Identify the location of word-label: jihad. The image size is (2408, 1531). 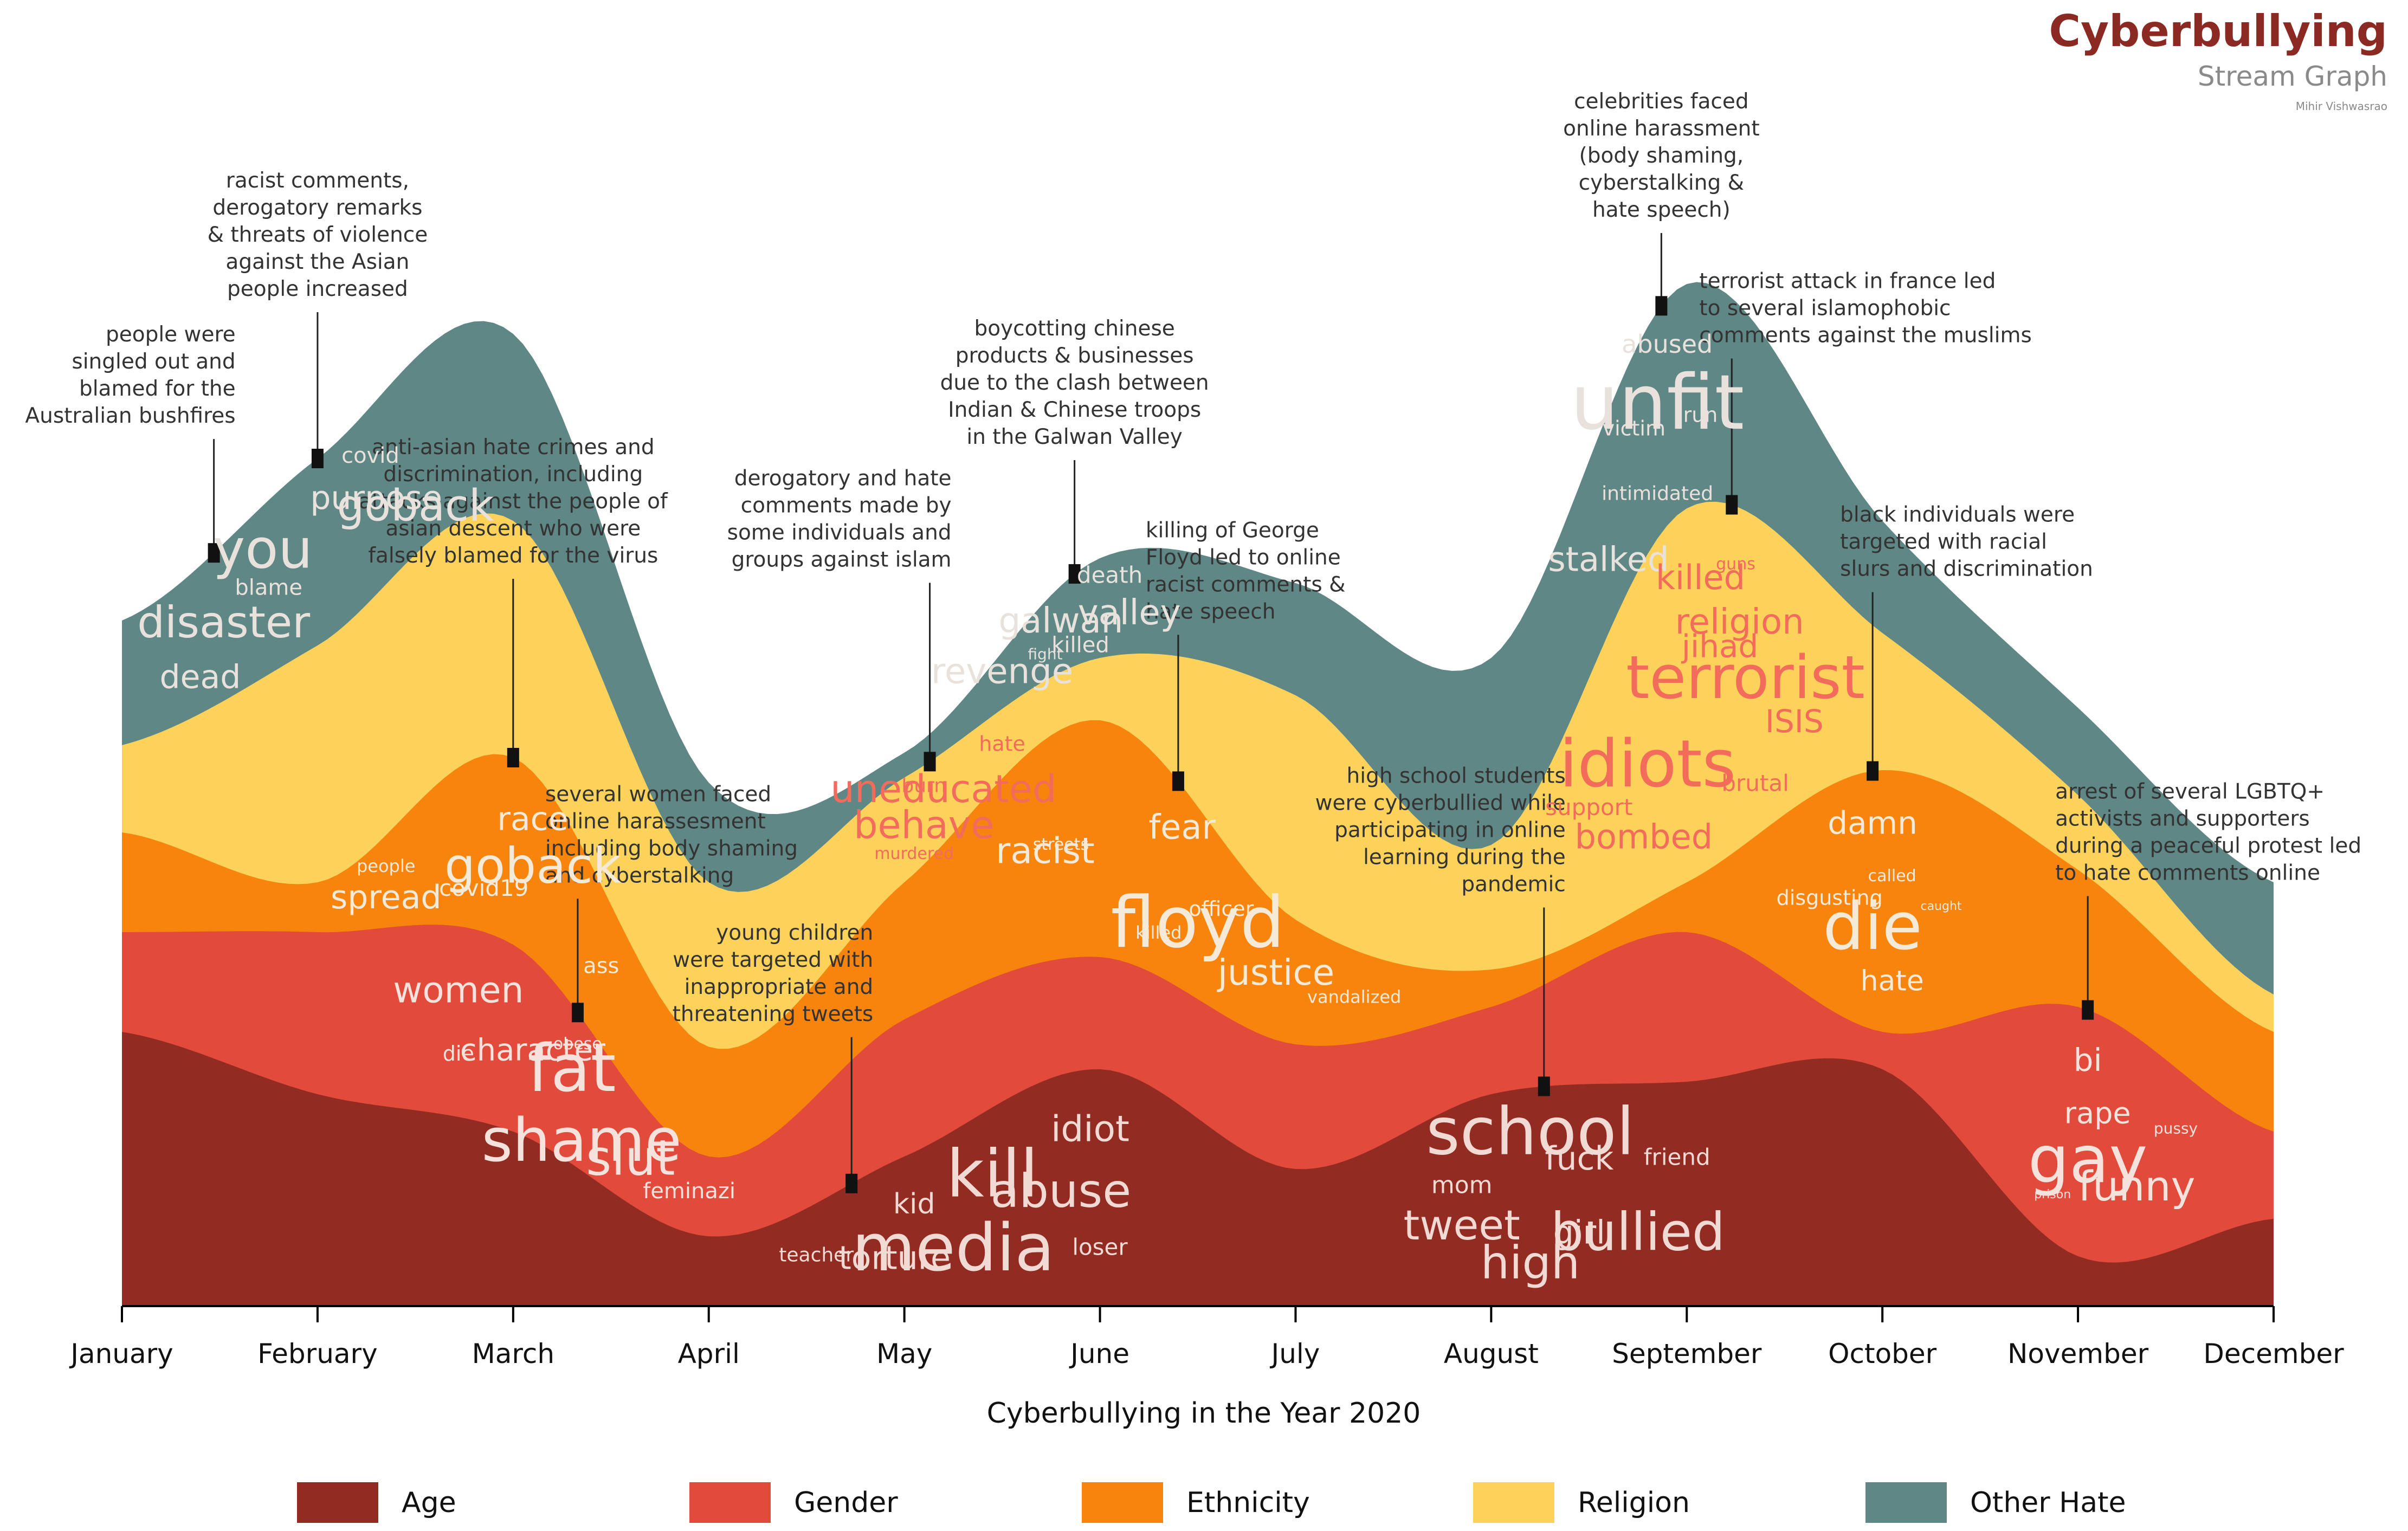
(1719, 646).